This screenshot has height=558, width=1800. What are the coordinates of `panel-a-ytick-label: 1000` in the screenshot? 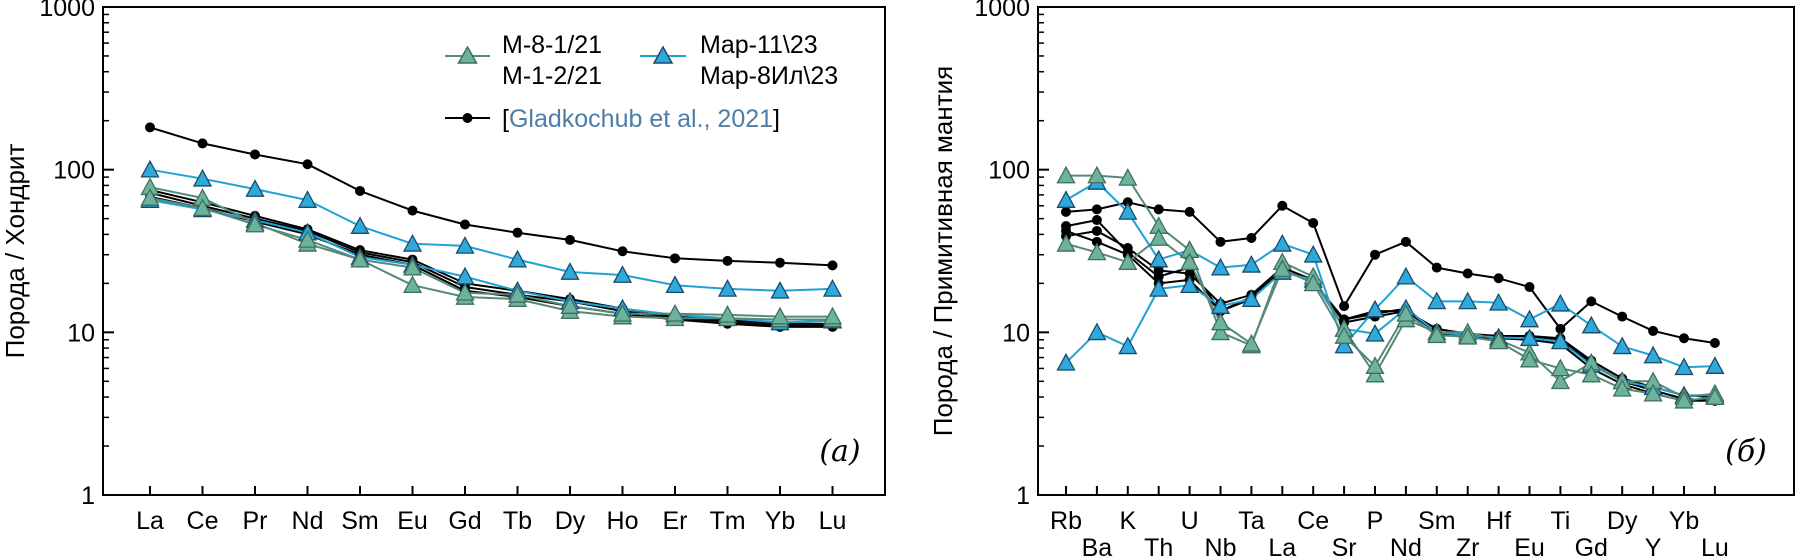 It's located at (67, 11).